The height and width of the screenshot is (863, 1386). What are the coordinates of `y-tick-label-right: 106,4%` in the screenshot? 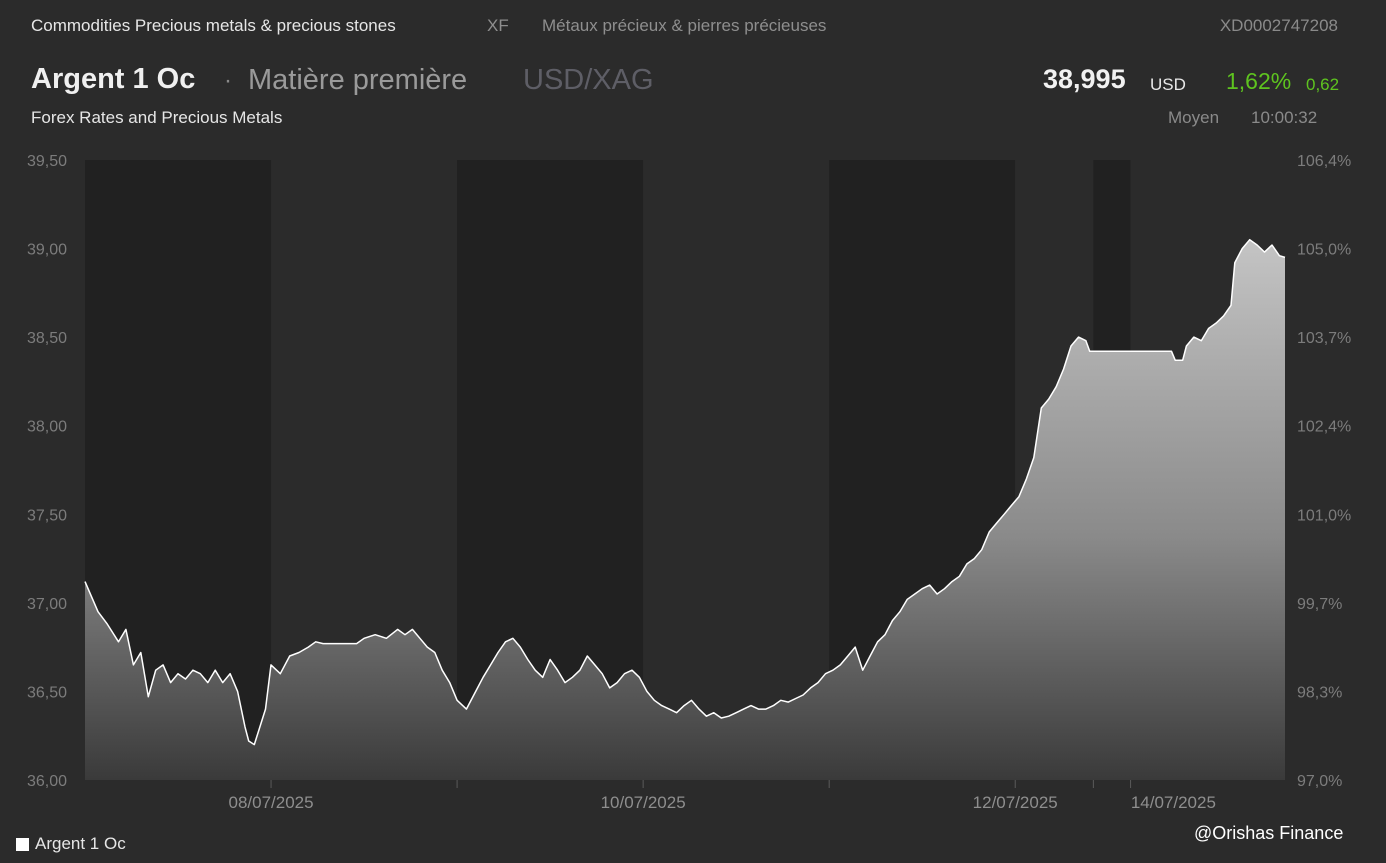 It's located at (1324, 161).